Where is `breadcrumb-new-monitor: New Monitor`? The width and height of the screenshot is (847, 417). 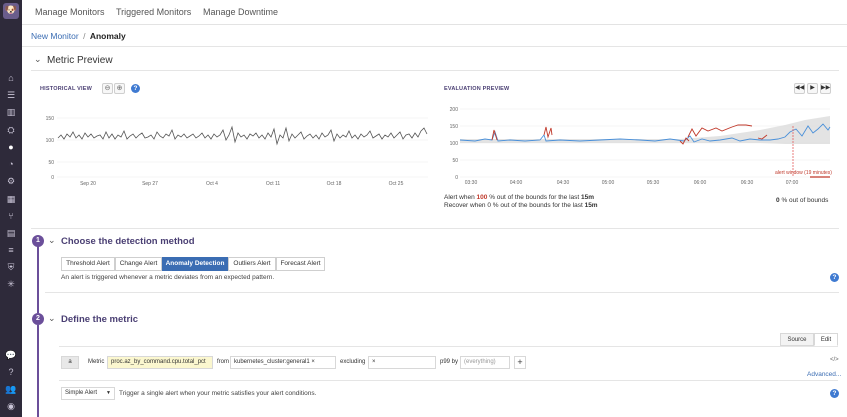
breadcrumb-new-monitor: New Monitor is located at coordinates (55, 36).